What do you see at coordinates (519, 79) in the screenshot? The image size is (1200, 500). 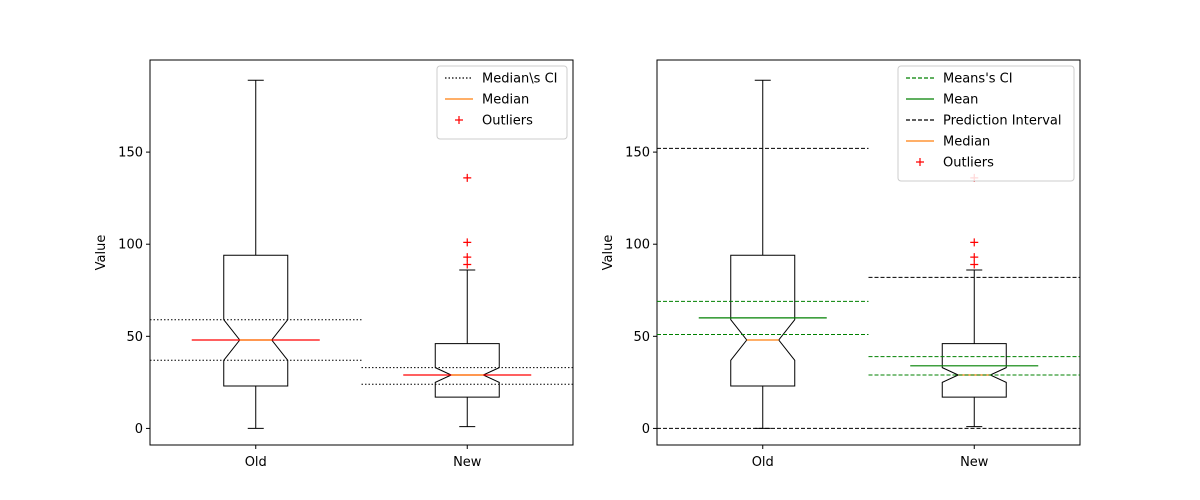 I see `legend-label: Median\s CI` at bounding box center [519, 79].